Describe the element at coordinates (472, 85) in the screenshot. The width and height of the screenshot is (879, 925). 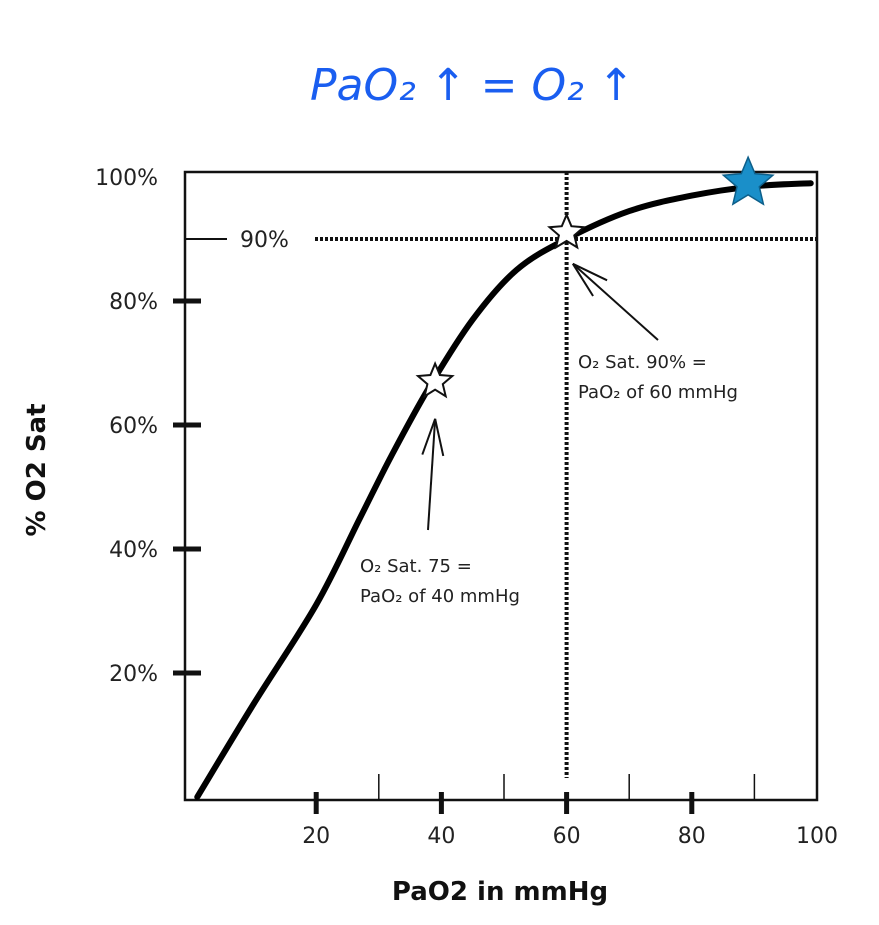
I see `handwritten-note: PaO₂ ↑ = O₂ ↑` at that location.